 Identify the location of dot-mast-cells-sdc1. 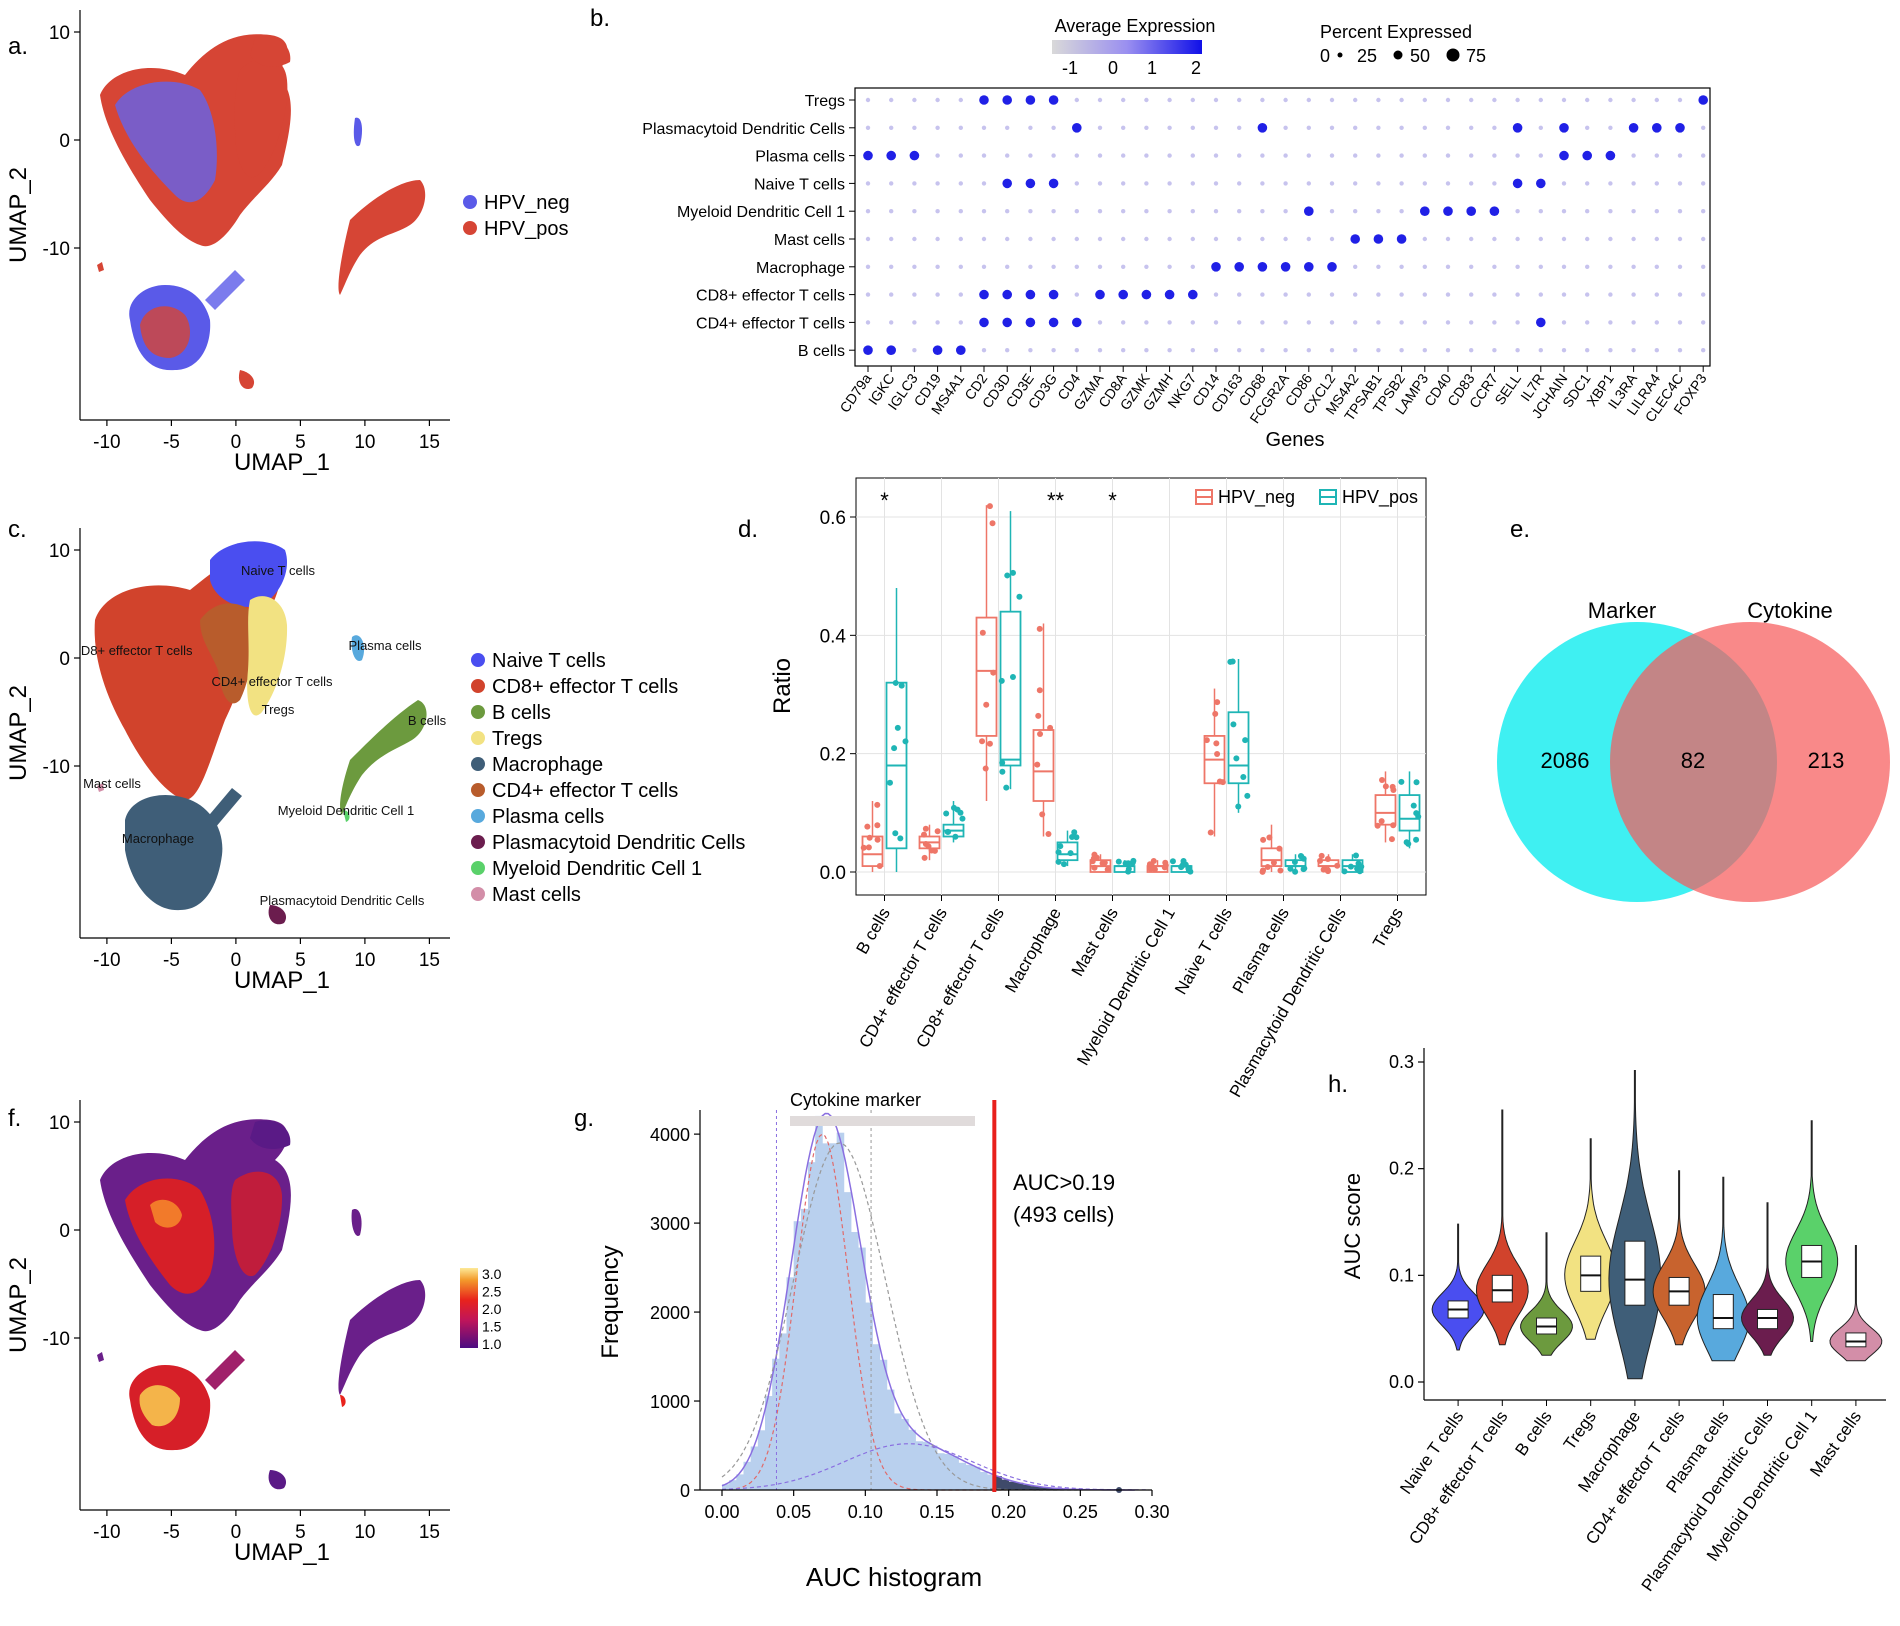
(1587, 239).